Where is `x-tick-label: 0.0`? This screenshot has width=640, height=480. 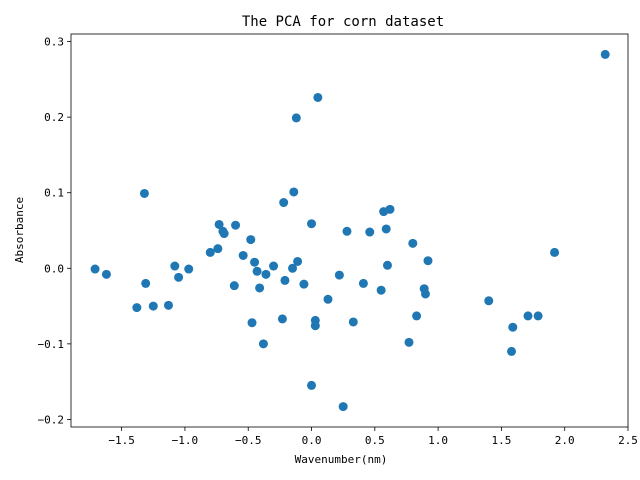
x-tick-label: 0.0 is located at coordinates (312, 440).